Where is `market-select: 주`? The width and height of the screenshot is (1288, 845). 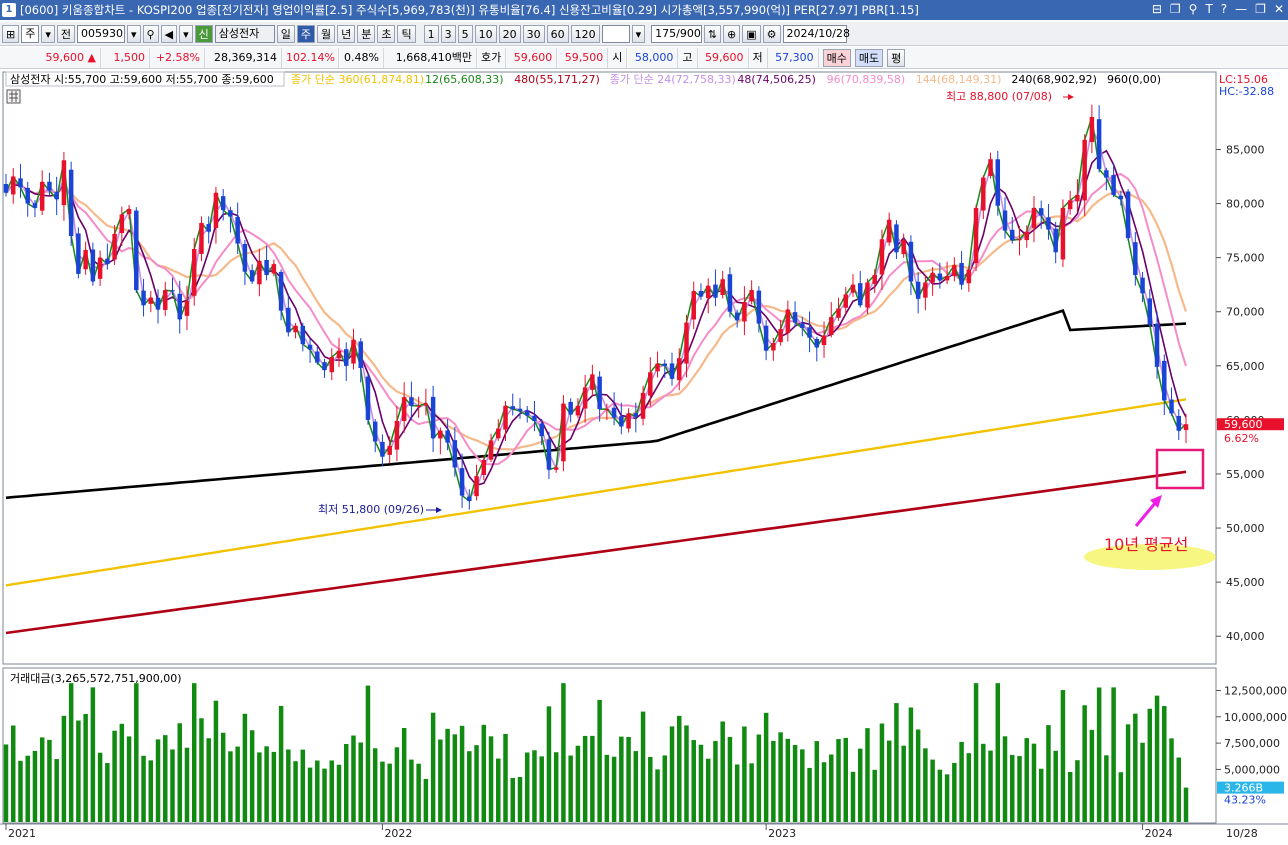
market-select: 주 is located at coordinates (30, 33).